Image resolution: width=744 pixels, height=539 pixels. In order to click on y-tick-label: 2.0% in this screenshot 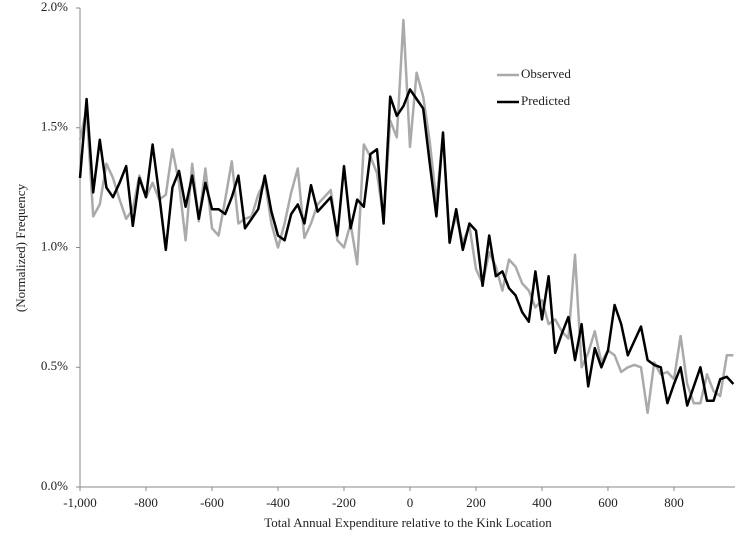, I will do `click(54, 7)`.